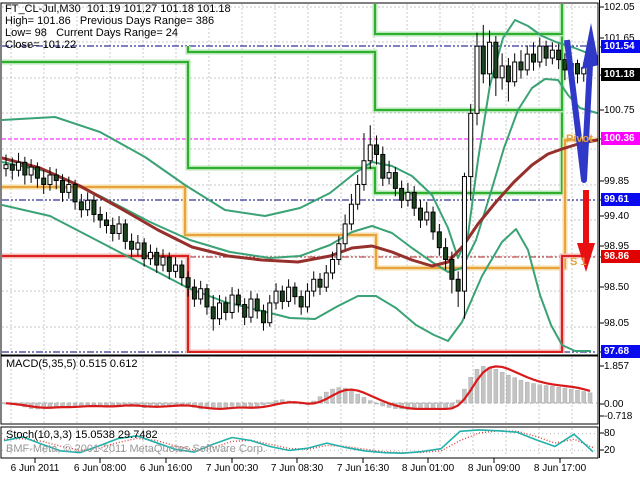 Image resolution: width=640 pixels, height=480 pixels. I want to click on time-axis-label: 7 Jun 08:30, so click(297, 468).